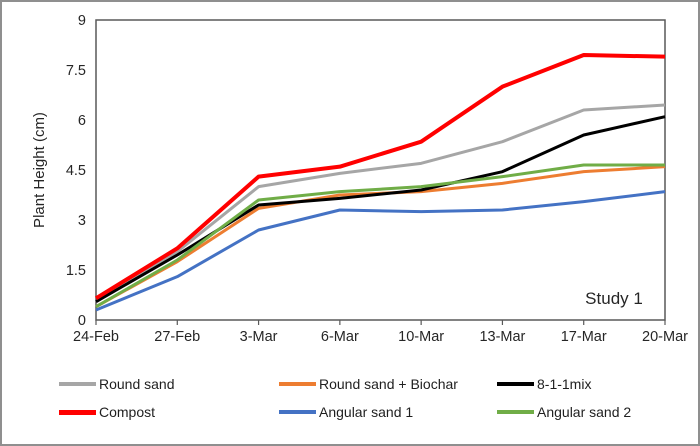 The height and width of the screenshot is (446, 700). I want to click on legend-label: Round sand, so click(137, 384).